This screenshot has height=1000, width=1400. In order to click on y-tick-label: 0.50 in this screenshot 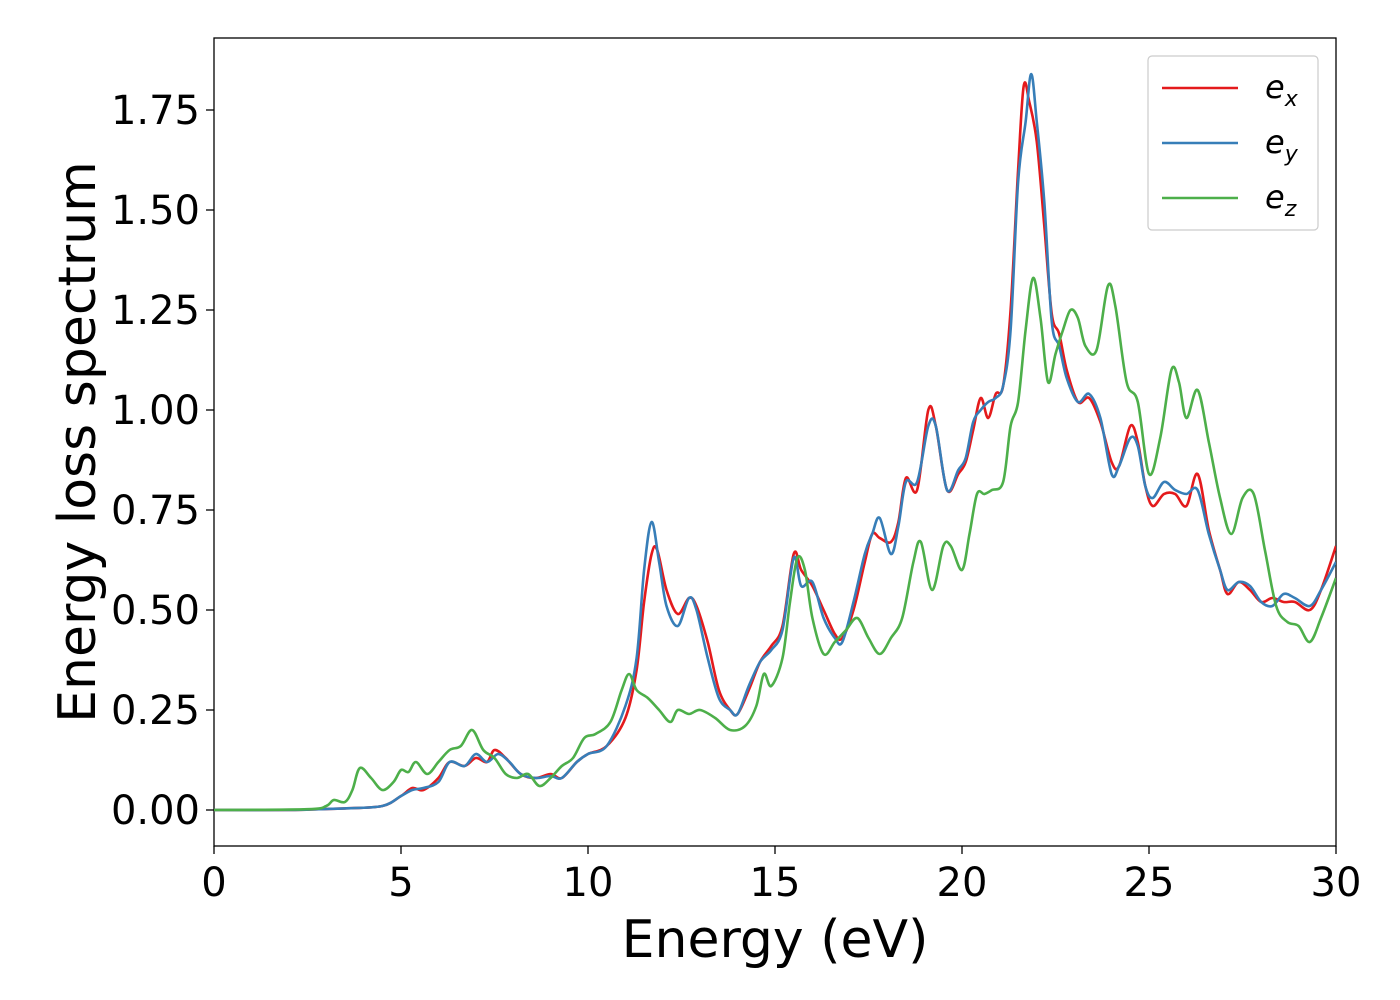, I will do `click(155, 611)`.